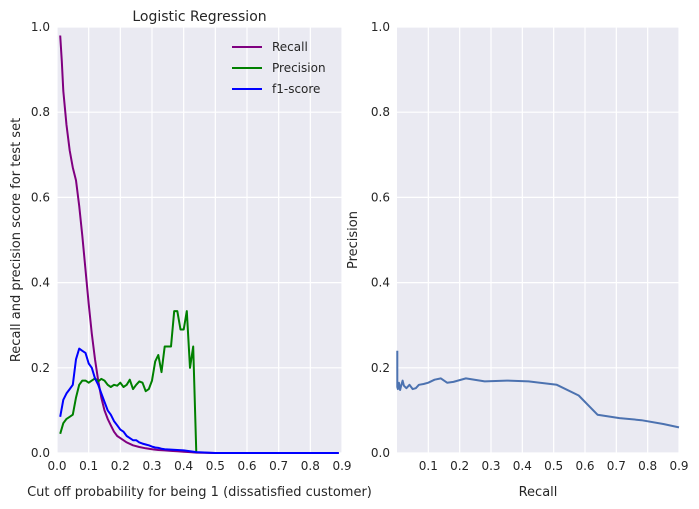  What do you see at coordinates (199, 400) in the screenshot?
I see `series-line-f1-score` at bounding box center [199, 400].